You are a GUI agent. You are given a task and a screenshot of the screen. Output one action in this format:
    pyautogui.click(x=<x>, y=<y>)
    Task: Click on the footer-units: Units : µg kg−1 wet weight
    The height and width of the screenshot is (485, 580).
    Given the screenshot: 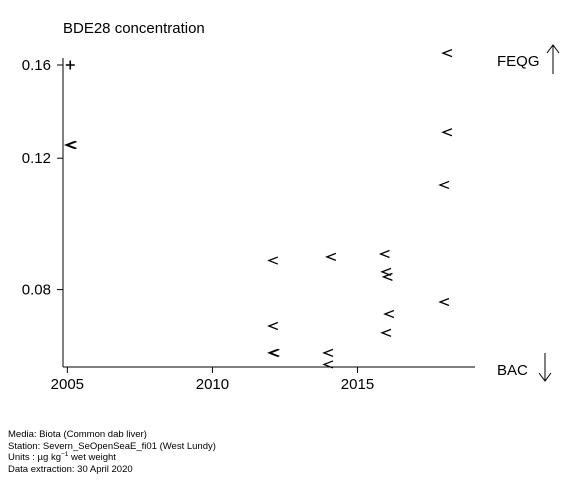 What is the action you would take?
    pyautogui.click(x=112, y=457)
    